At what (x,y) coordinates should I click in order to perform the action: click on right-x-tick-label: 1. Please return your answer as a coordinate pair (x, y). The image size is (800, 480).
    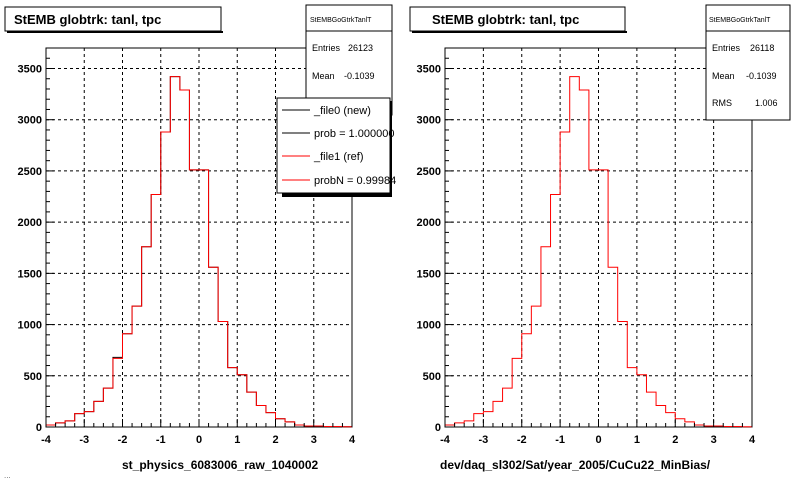
    Looking at the image, I should click on (637, 440).